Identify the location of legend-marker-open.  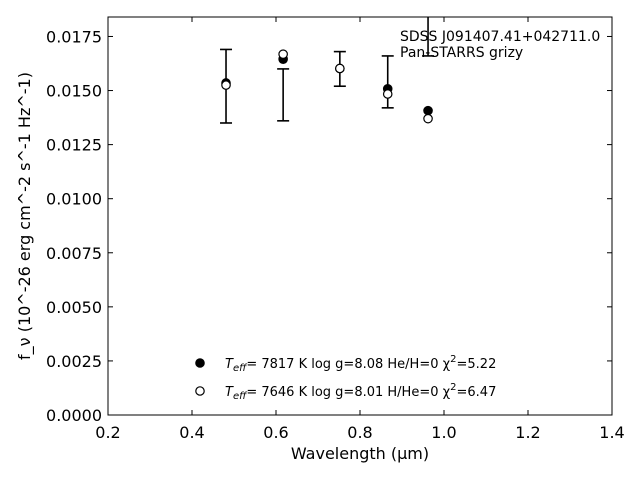
(200, 391).